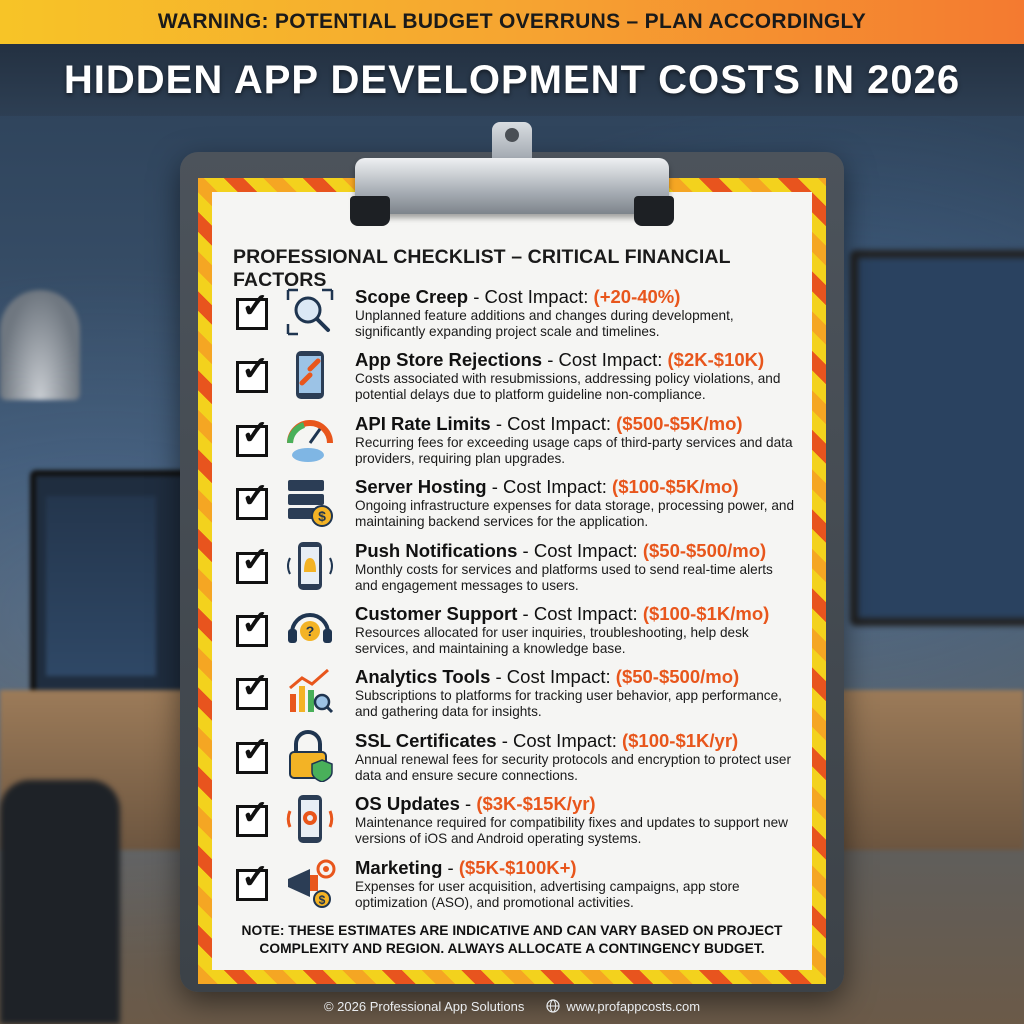 This screenshot has width=1024, height=1024. What do you see at coordinates (310, 819) in the screenshot?
I see `phone-gear-icon` at bounding box center [310, 819].